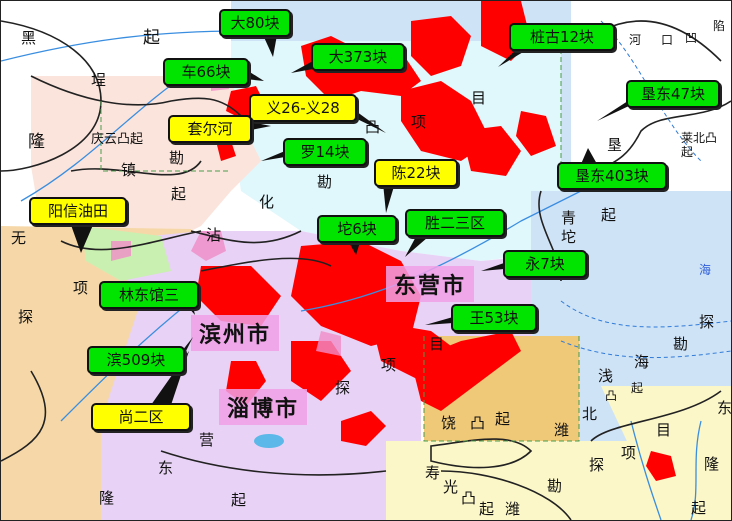 Image resolution: width=732 pixels, height=521 pixels. I want to click on geo-label: 凹, so click(691, 38).